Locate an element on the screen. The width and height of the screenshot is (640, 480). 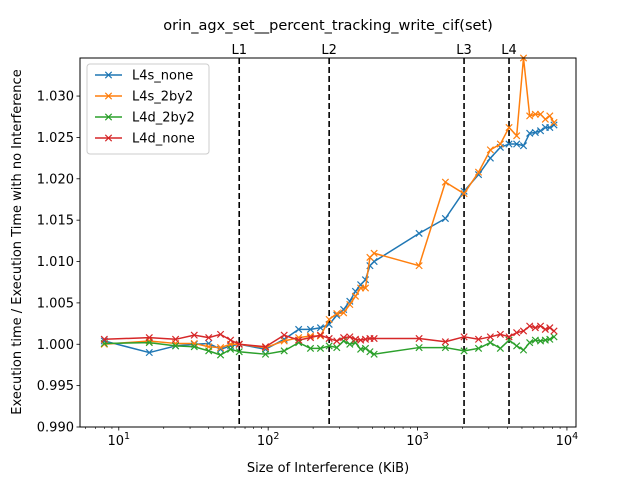
x-tick-label: 10⁴ is located at coordinates (567, 440).